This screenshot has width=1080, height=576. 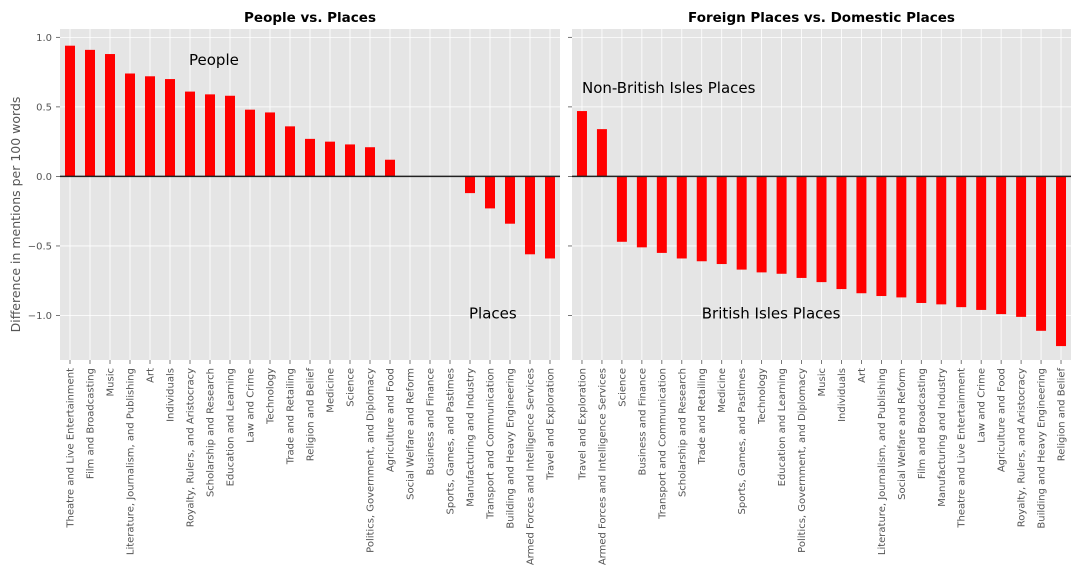 I want to click on y-tick-label: 0.5, so click(x=44, y=107).